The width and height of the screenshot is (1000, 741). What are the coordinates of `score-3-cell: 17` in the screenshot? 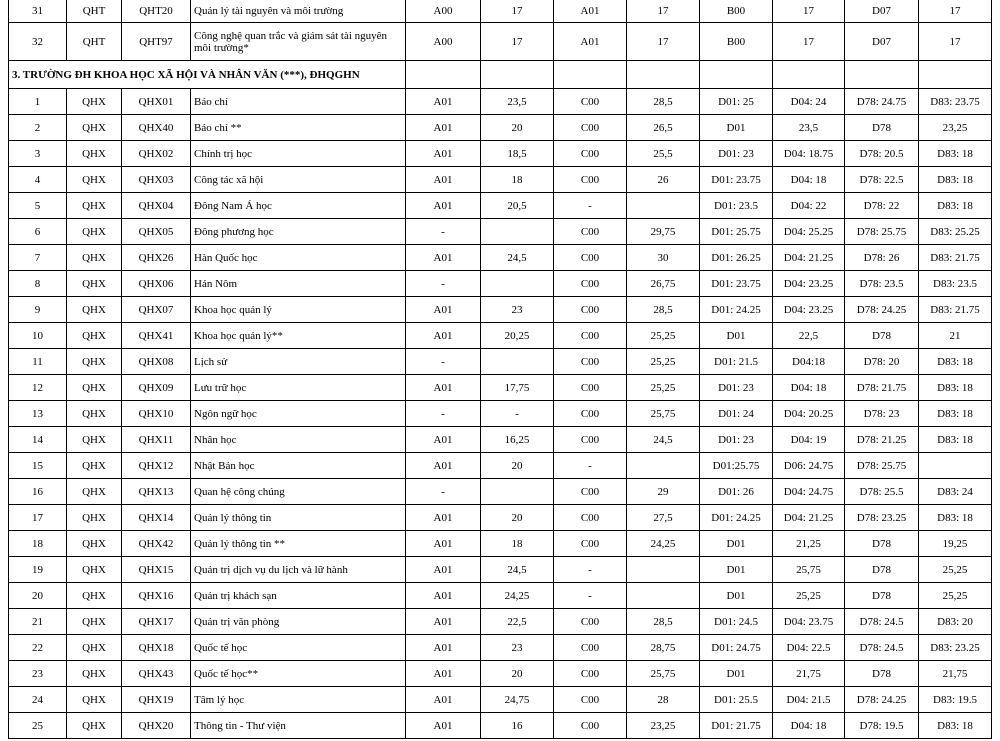 It's located at (808, 11).